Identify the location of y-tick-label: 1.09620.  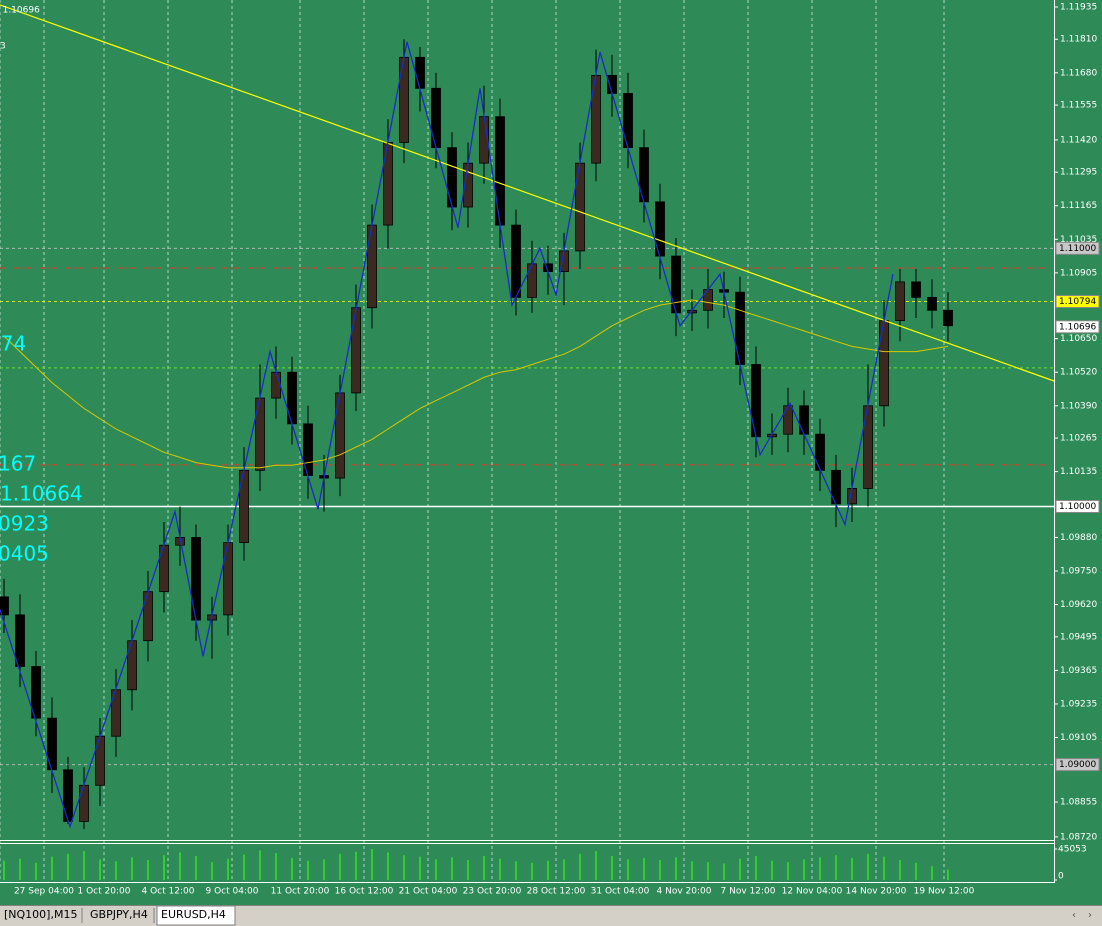
(1078, 605).